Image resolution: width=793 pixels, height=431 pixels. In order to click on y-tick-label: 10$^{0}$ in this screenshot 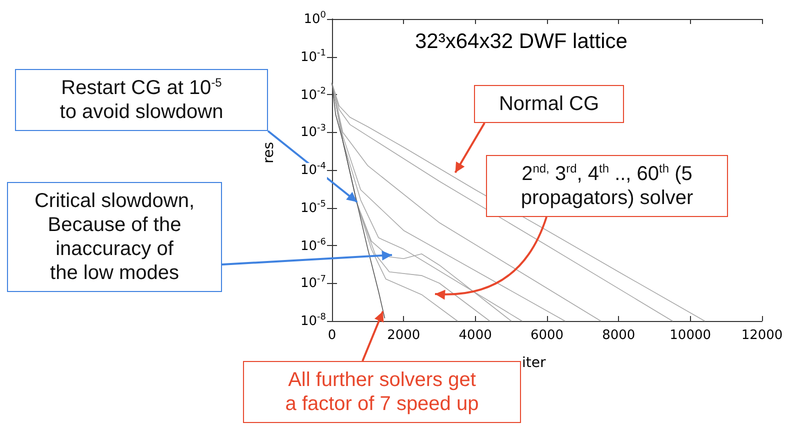, I will do `click(314, 19)`.